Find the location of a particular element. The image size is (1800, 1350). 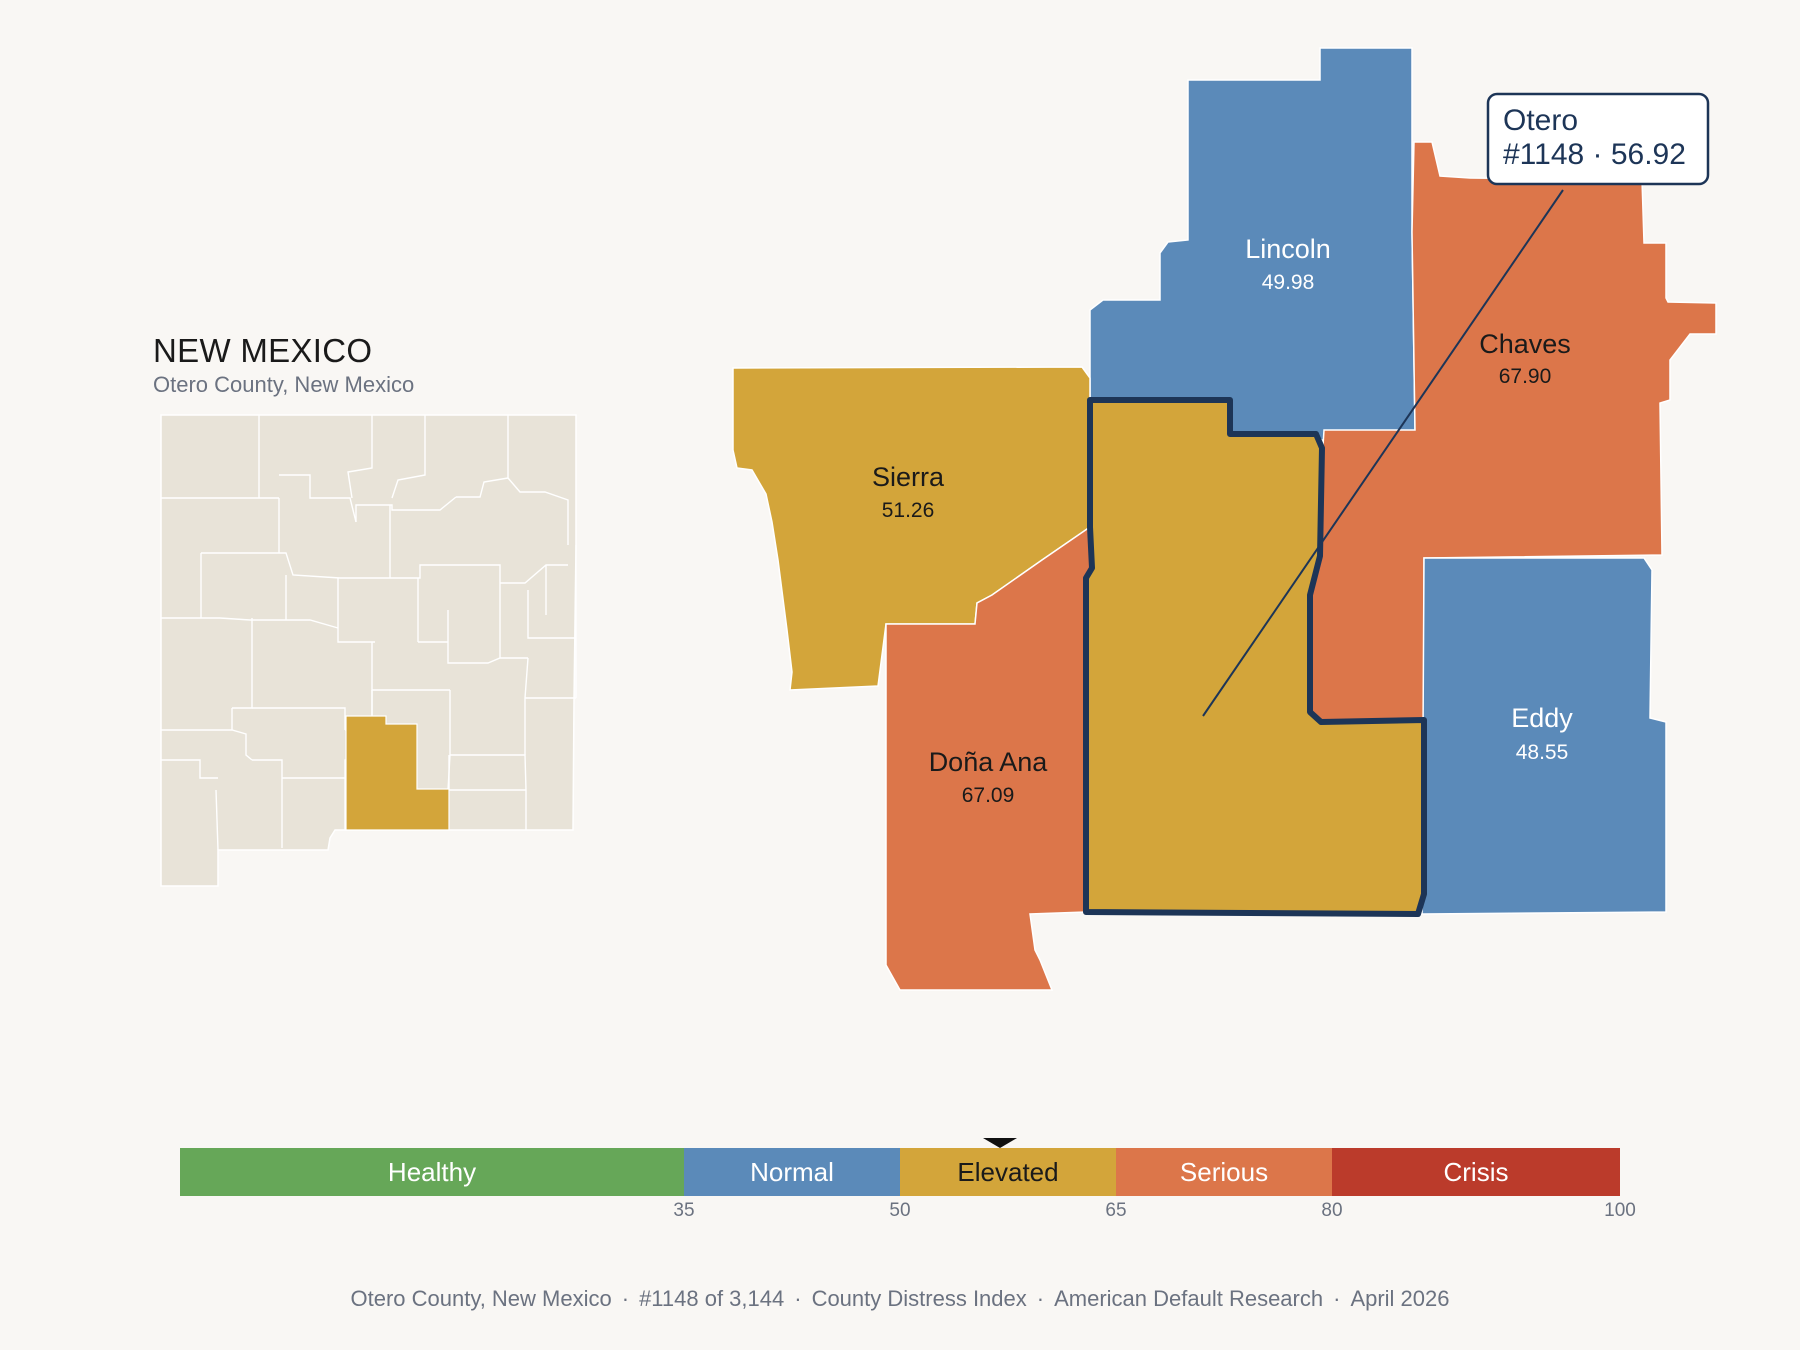

legend-label-crisis: Crisis is located at coordinates (1476, 1171).